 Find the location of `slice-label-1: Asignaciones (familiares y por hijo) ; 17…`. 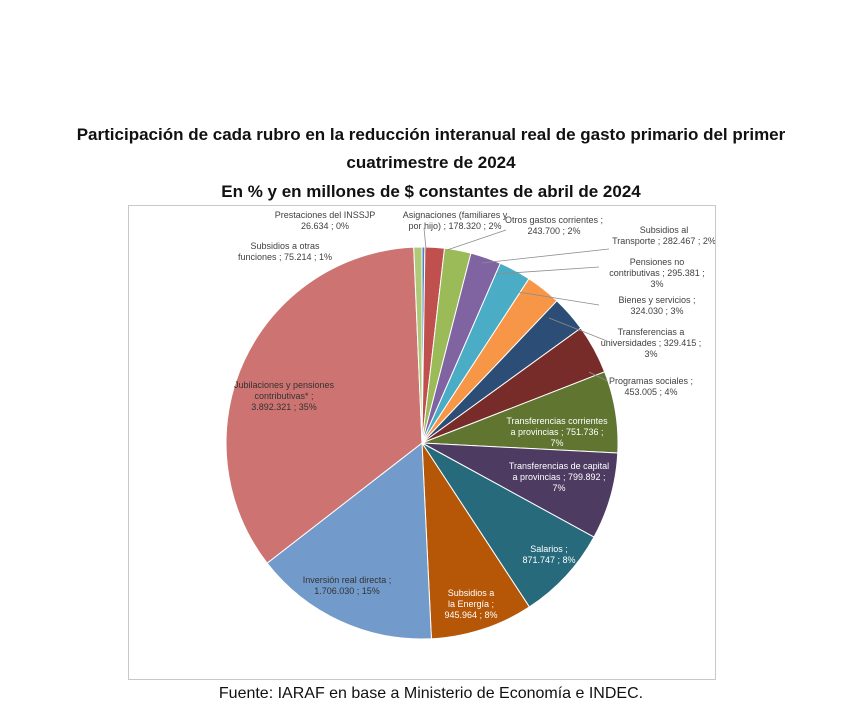

slice-label-1: Asignaciones (familiares y por hijo) ; 17… is located at coordinates (455, 220).